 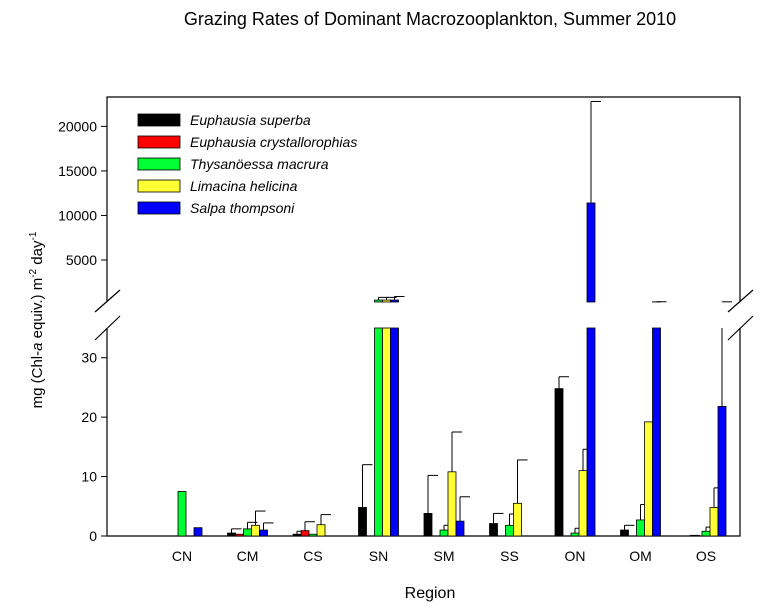 What do you see at coordinates (575, 556) in the screenshot?
I see `x-tick-label: ON` at bounding box center [575, 556].